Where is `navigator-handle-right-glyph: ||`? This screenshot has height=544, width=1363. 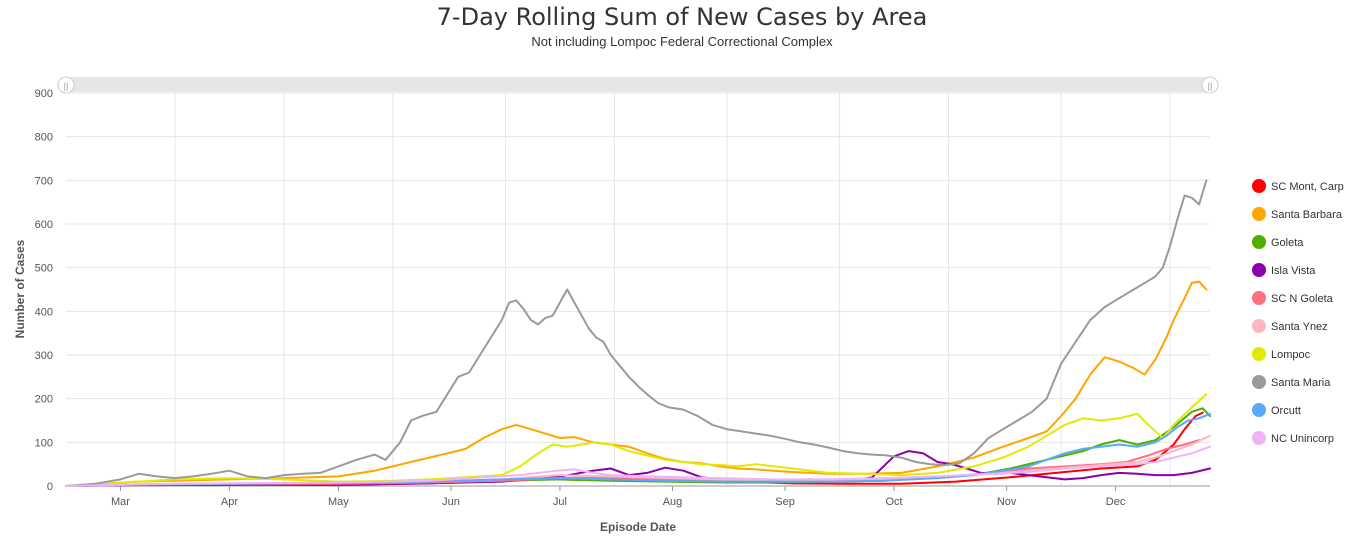 navigator-handle-right-glyph: || is located at coordinates (1210, 86).